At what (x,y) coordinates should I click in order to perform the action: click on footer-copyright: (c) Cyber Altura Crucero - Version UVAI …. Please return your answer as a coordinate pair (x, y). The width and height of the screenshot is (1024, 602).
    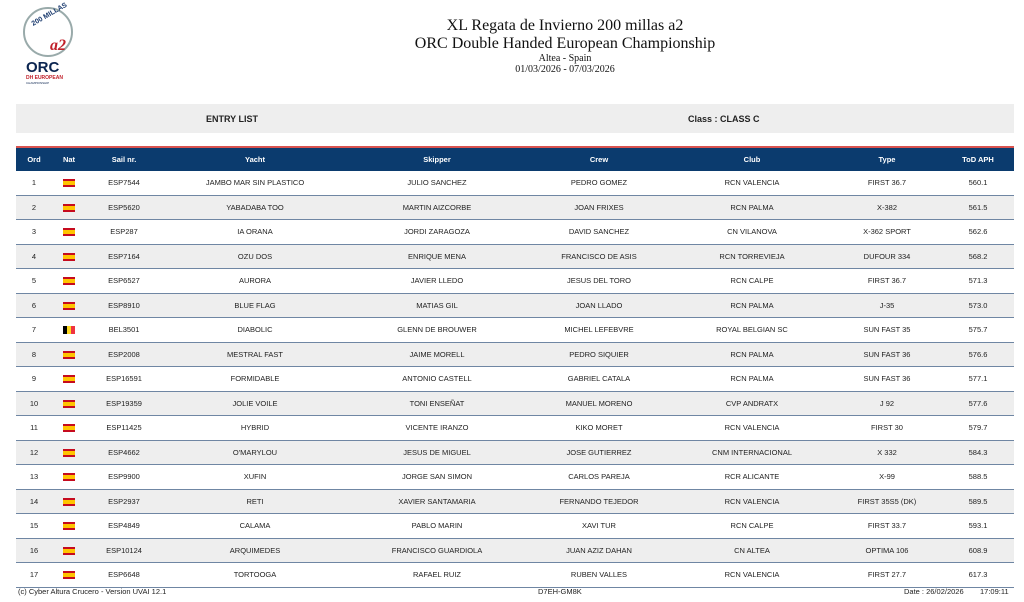
    Looking at the image, I should click on (92, 591).